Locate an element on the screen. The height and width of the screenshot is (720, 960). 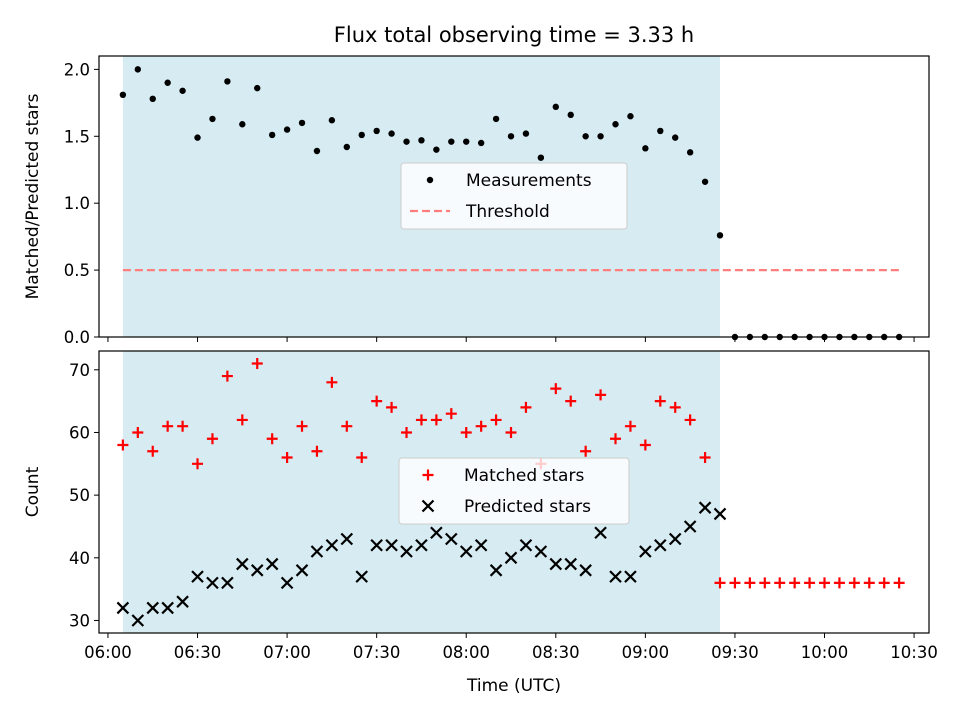
x-tick-label: 06:00 is located at coordinates (108, 652).